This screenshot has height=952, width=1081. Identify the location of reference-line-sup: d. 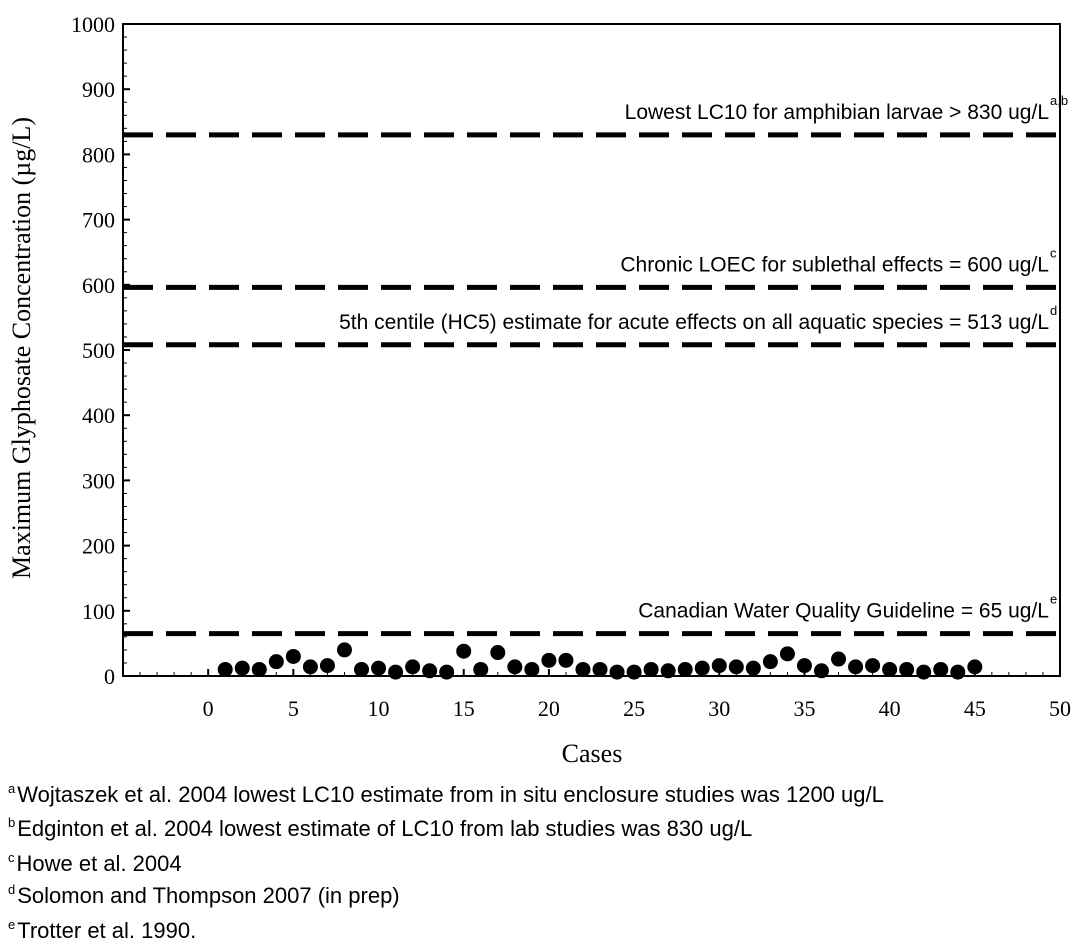
(1053, 310).